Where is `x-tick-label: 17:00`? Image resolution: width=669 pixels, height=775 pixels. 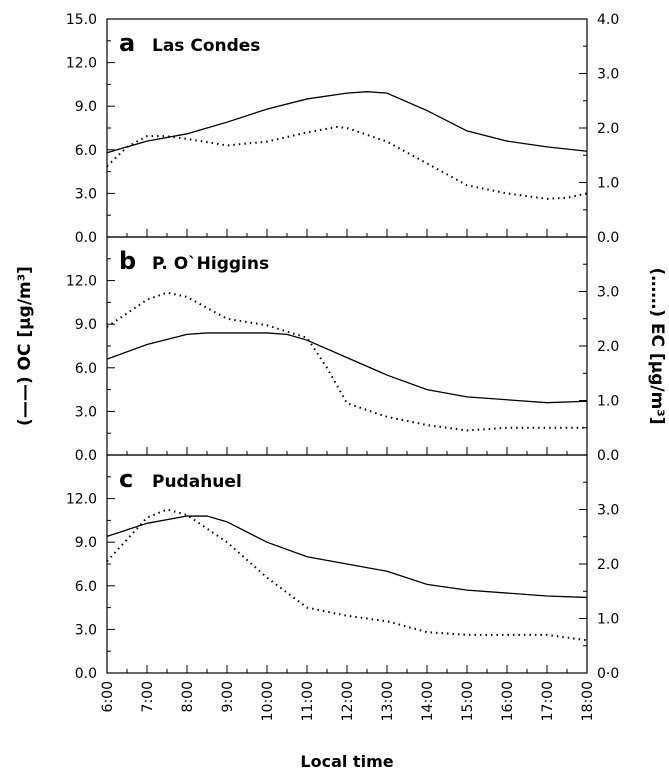 x-tick-label: 17:00 is located at coordinates (548, 701).